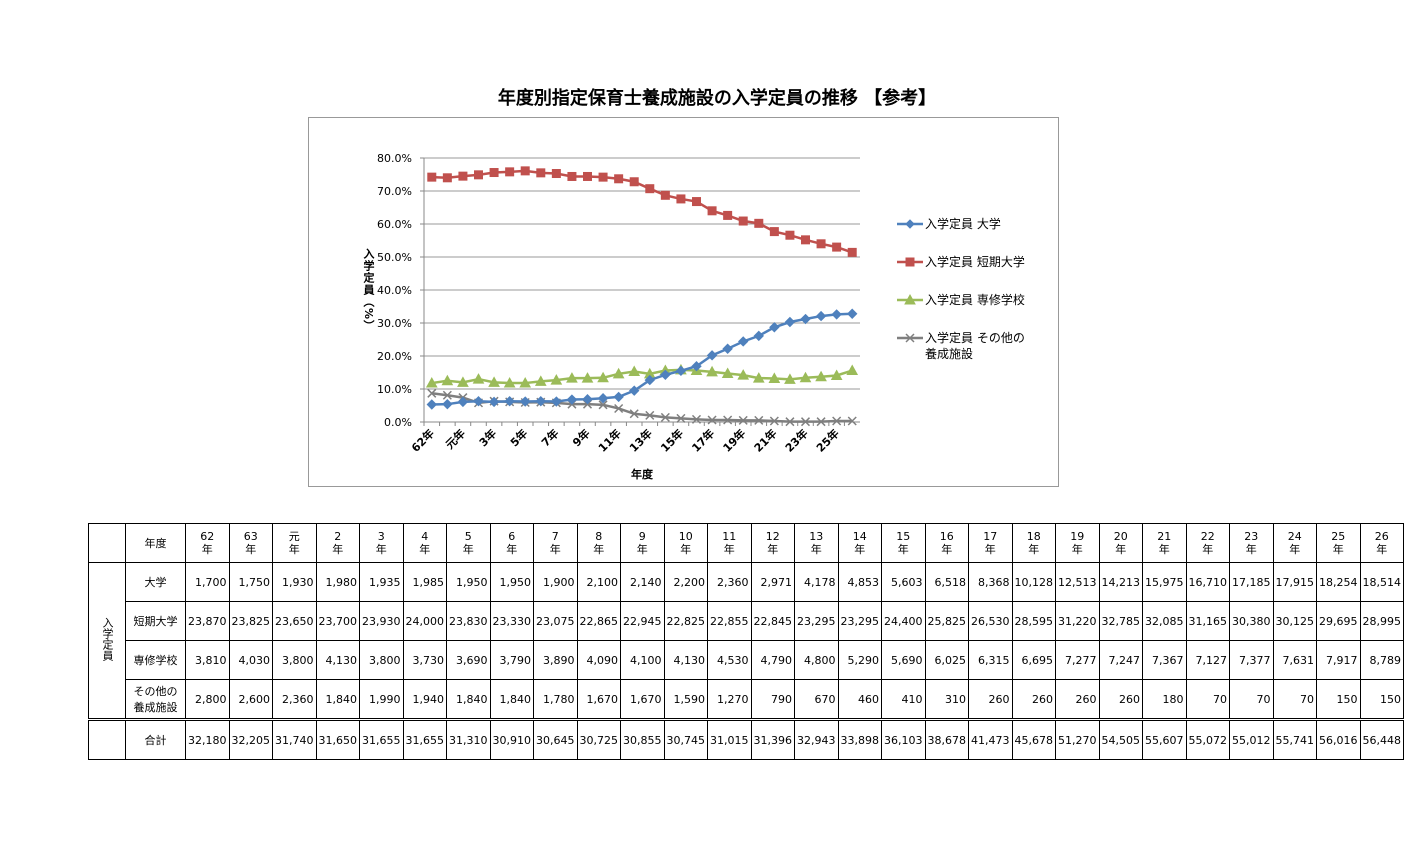  What do you see at coordinates (1077, 582) in the screenshot?
I see `table-cell: 12,513` at bounding box center [1077, 582].